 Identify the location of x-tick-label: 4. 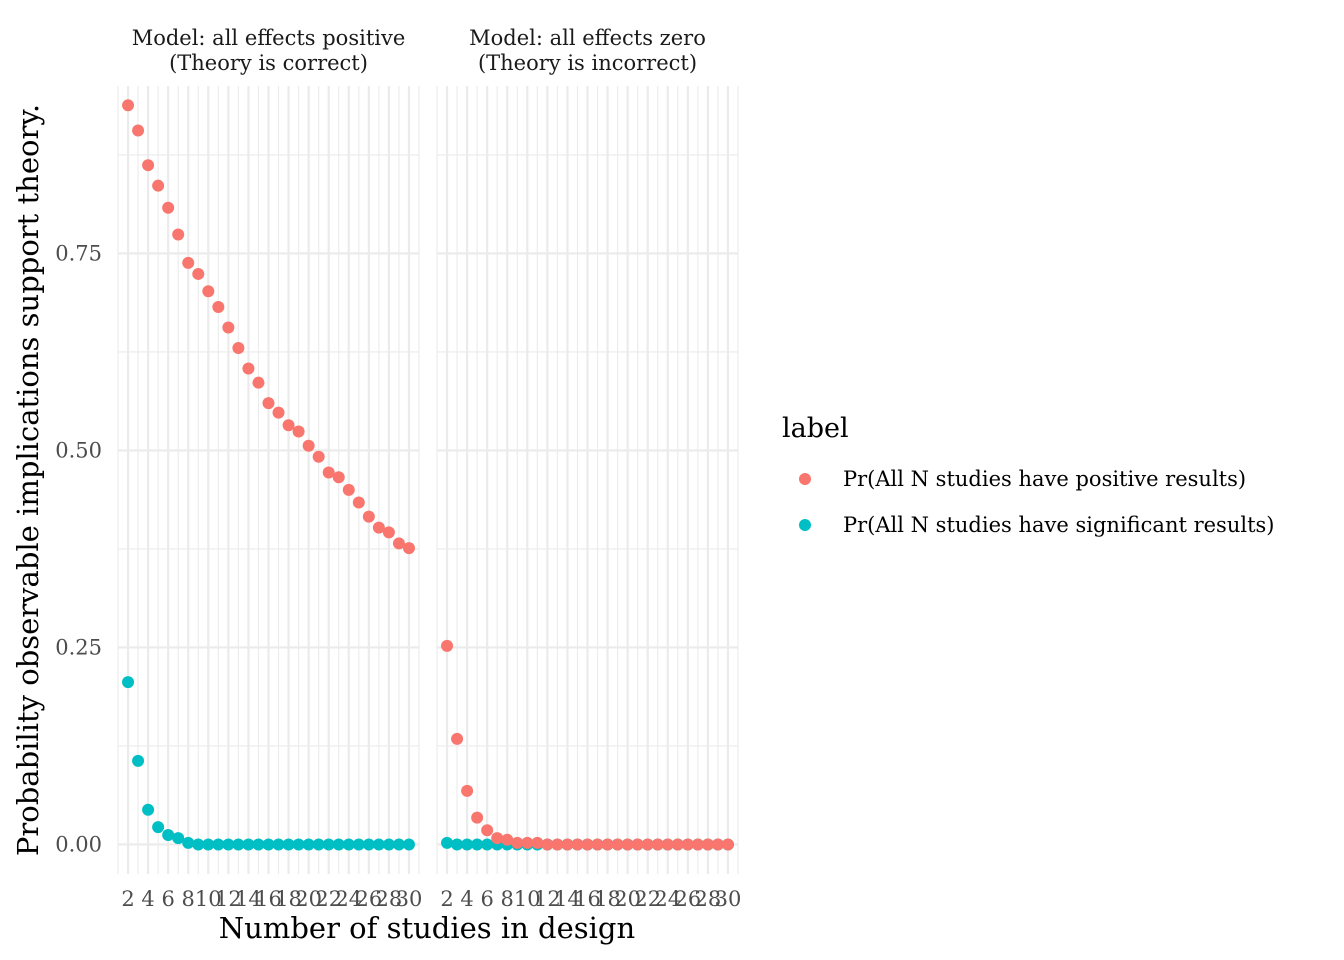
(466, 899).